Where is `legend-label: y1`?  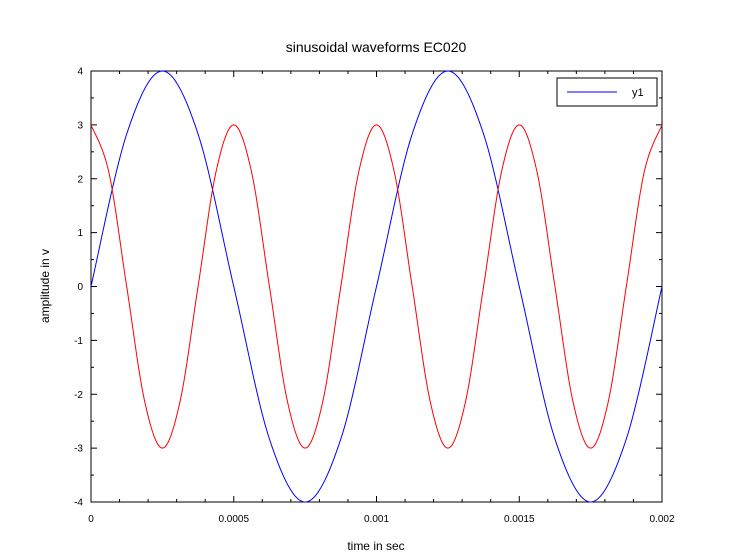
legend-label: y1 is located at coordinates (638, 93).